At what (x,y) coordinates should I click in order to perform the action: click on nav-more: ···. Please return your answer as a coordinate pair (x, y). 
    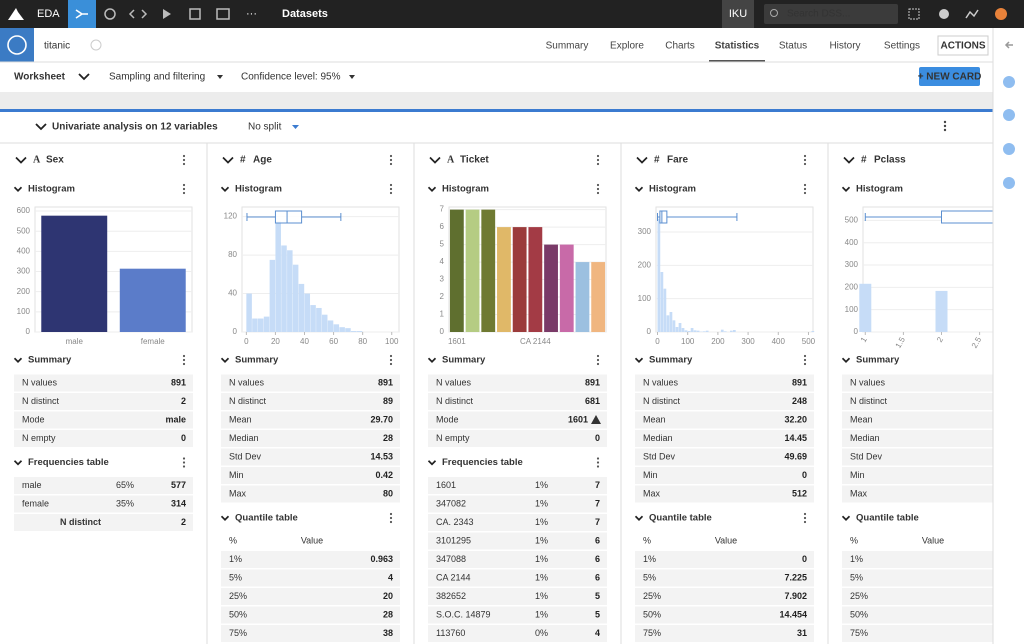
    Looking at the image, I should click on (251, 14).